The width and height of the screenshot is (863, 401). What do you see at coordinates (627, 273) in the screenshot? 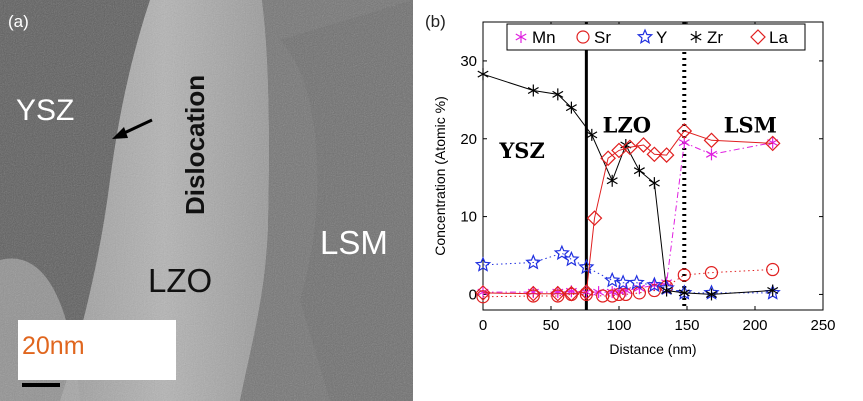
I see `series-y-line` at bounding box center [627, 273].